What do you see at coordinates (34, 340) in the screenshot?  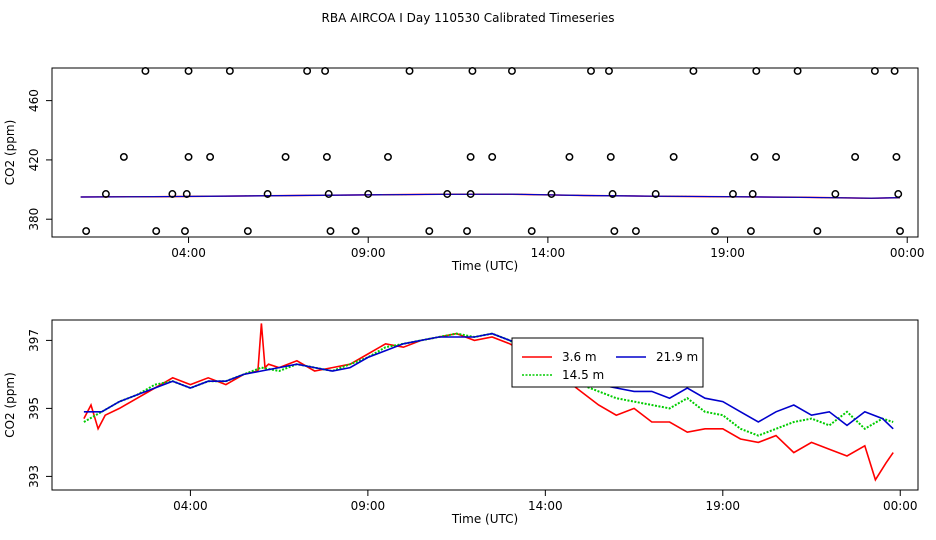 I see `y-tick-label: 397` at bounding box center [34, 340].